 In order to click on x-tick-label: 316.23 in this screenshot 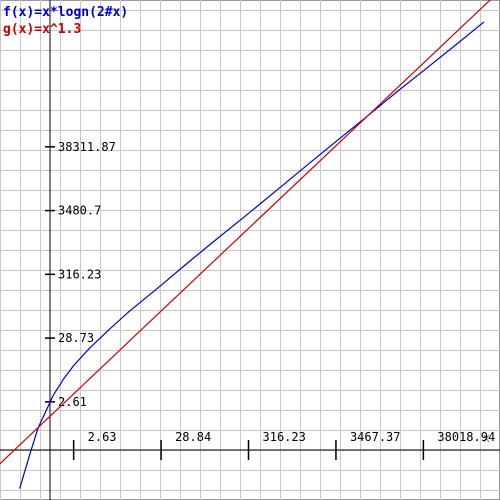, I will do `click(284, 437)`.